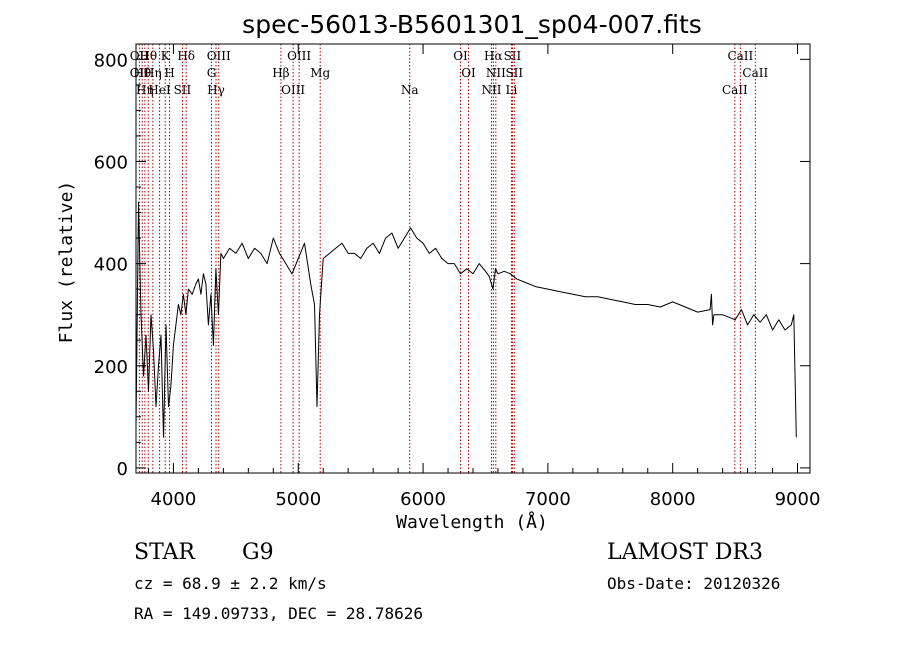 This screenshot has width=900, height=649. Describe the element at coordinates (320, 73) in the screenshot. I see `line-label: Mg` at that location.